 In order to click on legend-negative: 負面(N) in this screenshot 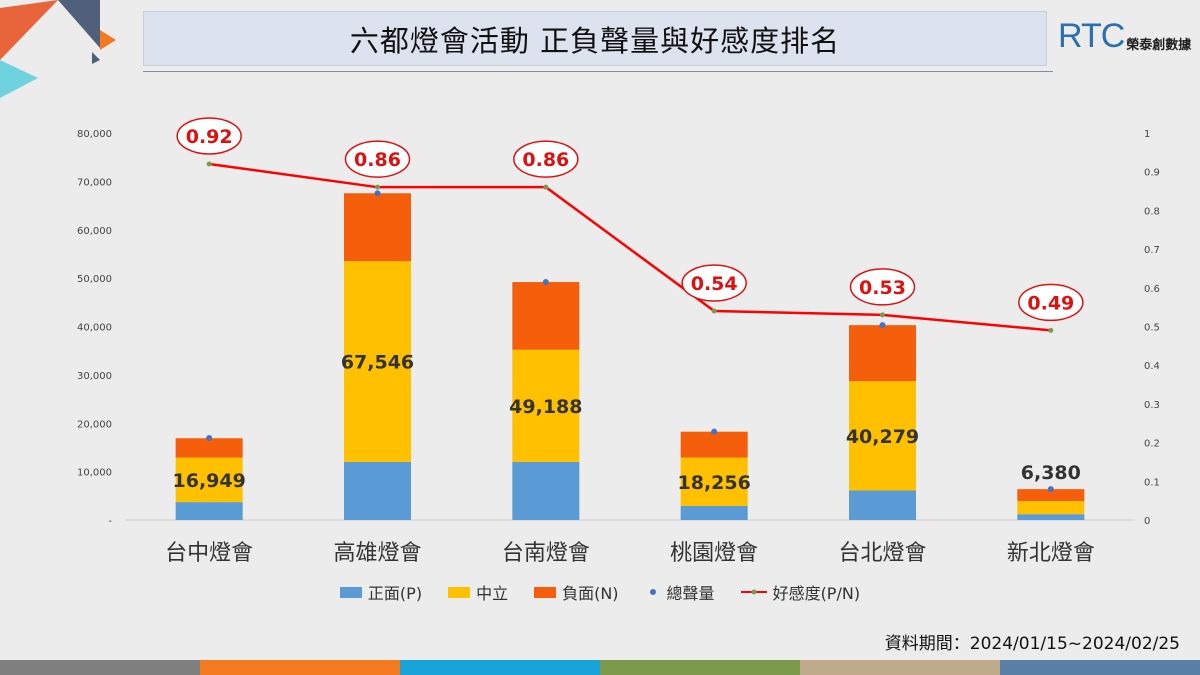, I will do `click(576, 592)`.